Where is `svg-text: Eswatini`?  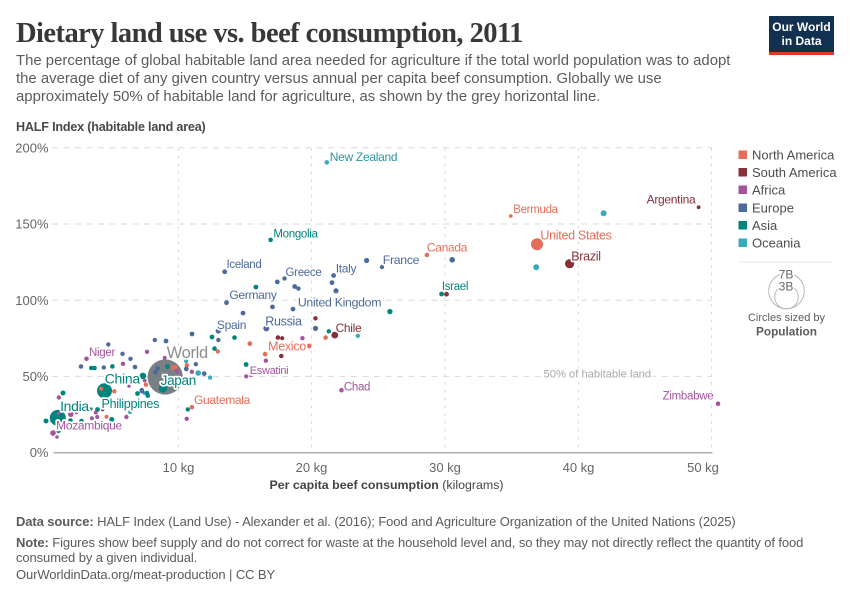 svg-text: Eswatini is located at coordinates (269, 371).